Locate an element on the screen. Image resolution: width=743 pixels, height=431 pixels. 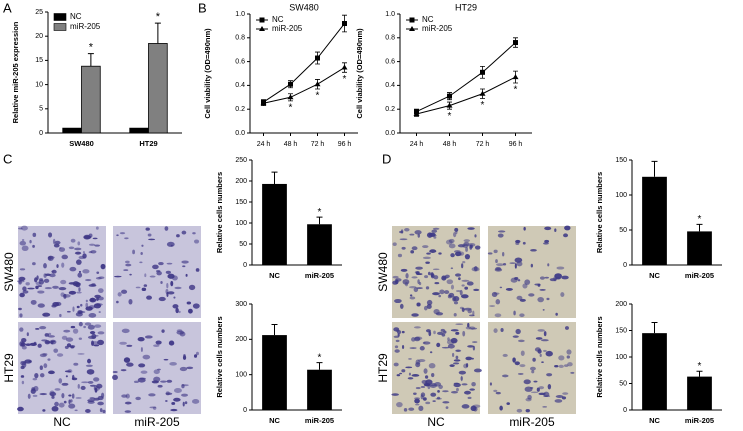
y-tick-label: 200 is located at coordinates (241, 181).